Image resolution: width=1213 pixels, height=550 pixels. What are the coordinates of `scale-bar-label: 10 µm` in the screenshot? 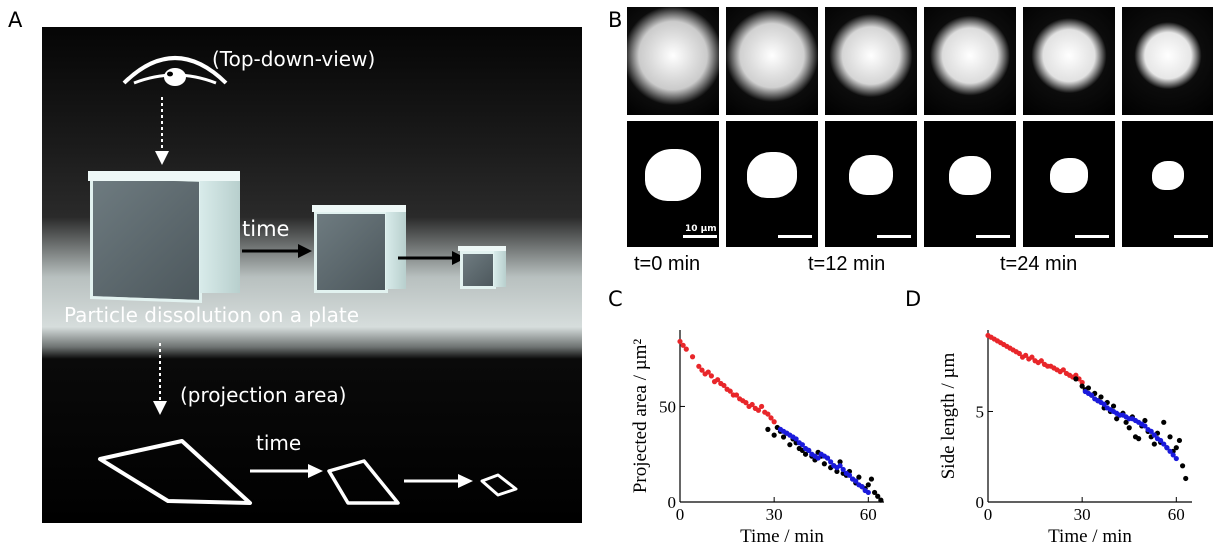 It's located at (701, 229).